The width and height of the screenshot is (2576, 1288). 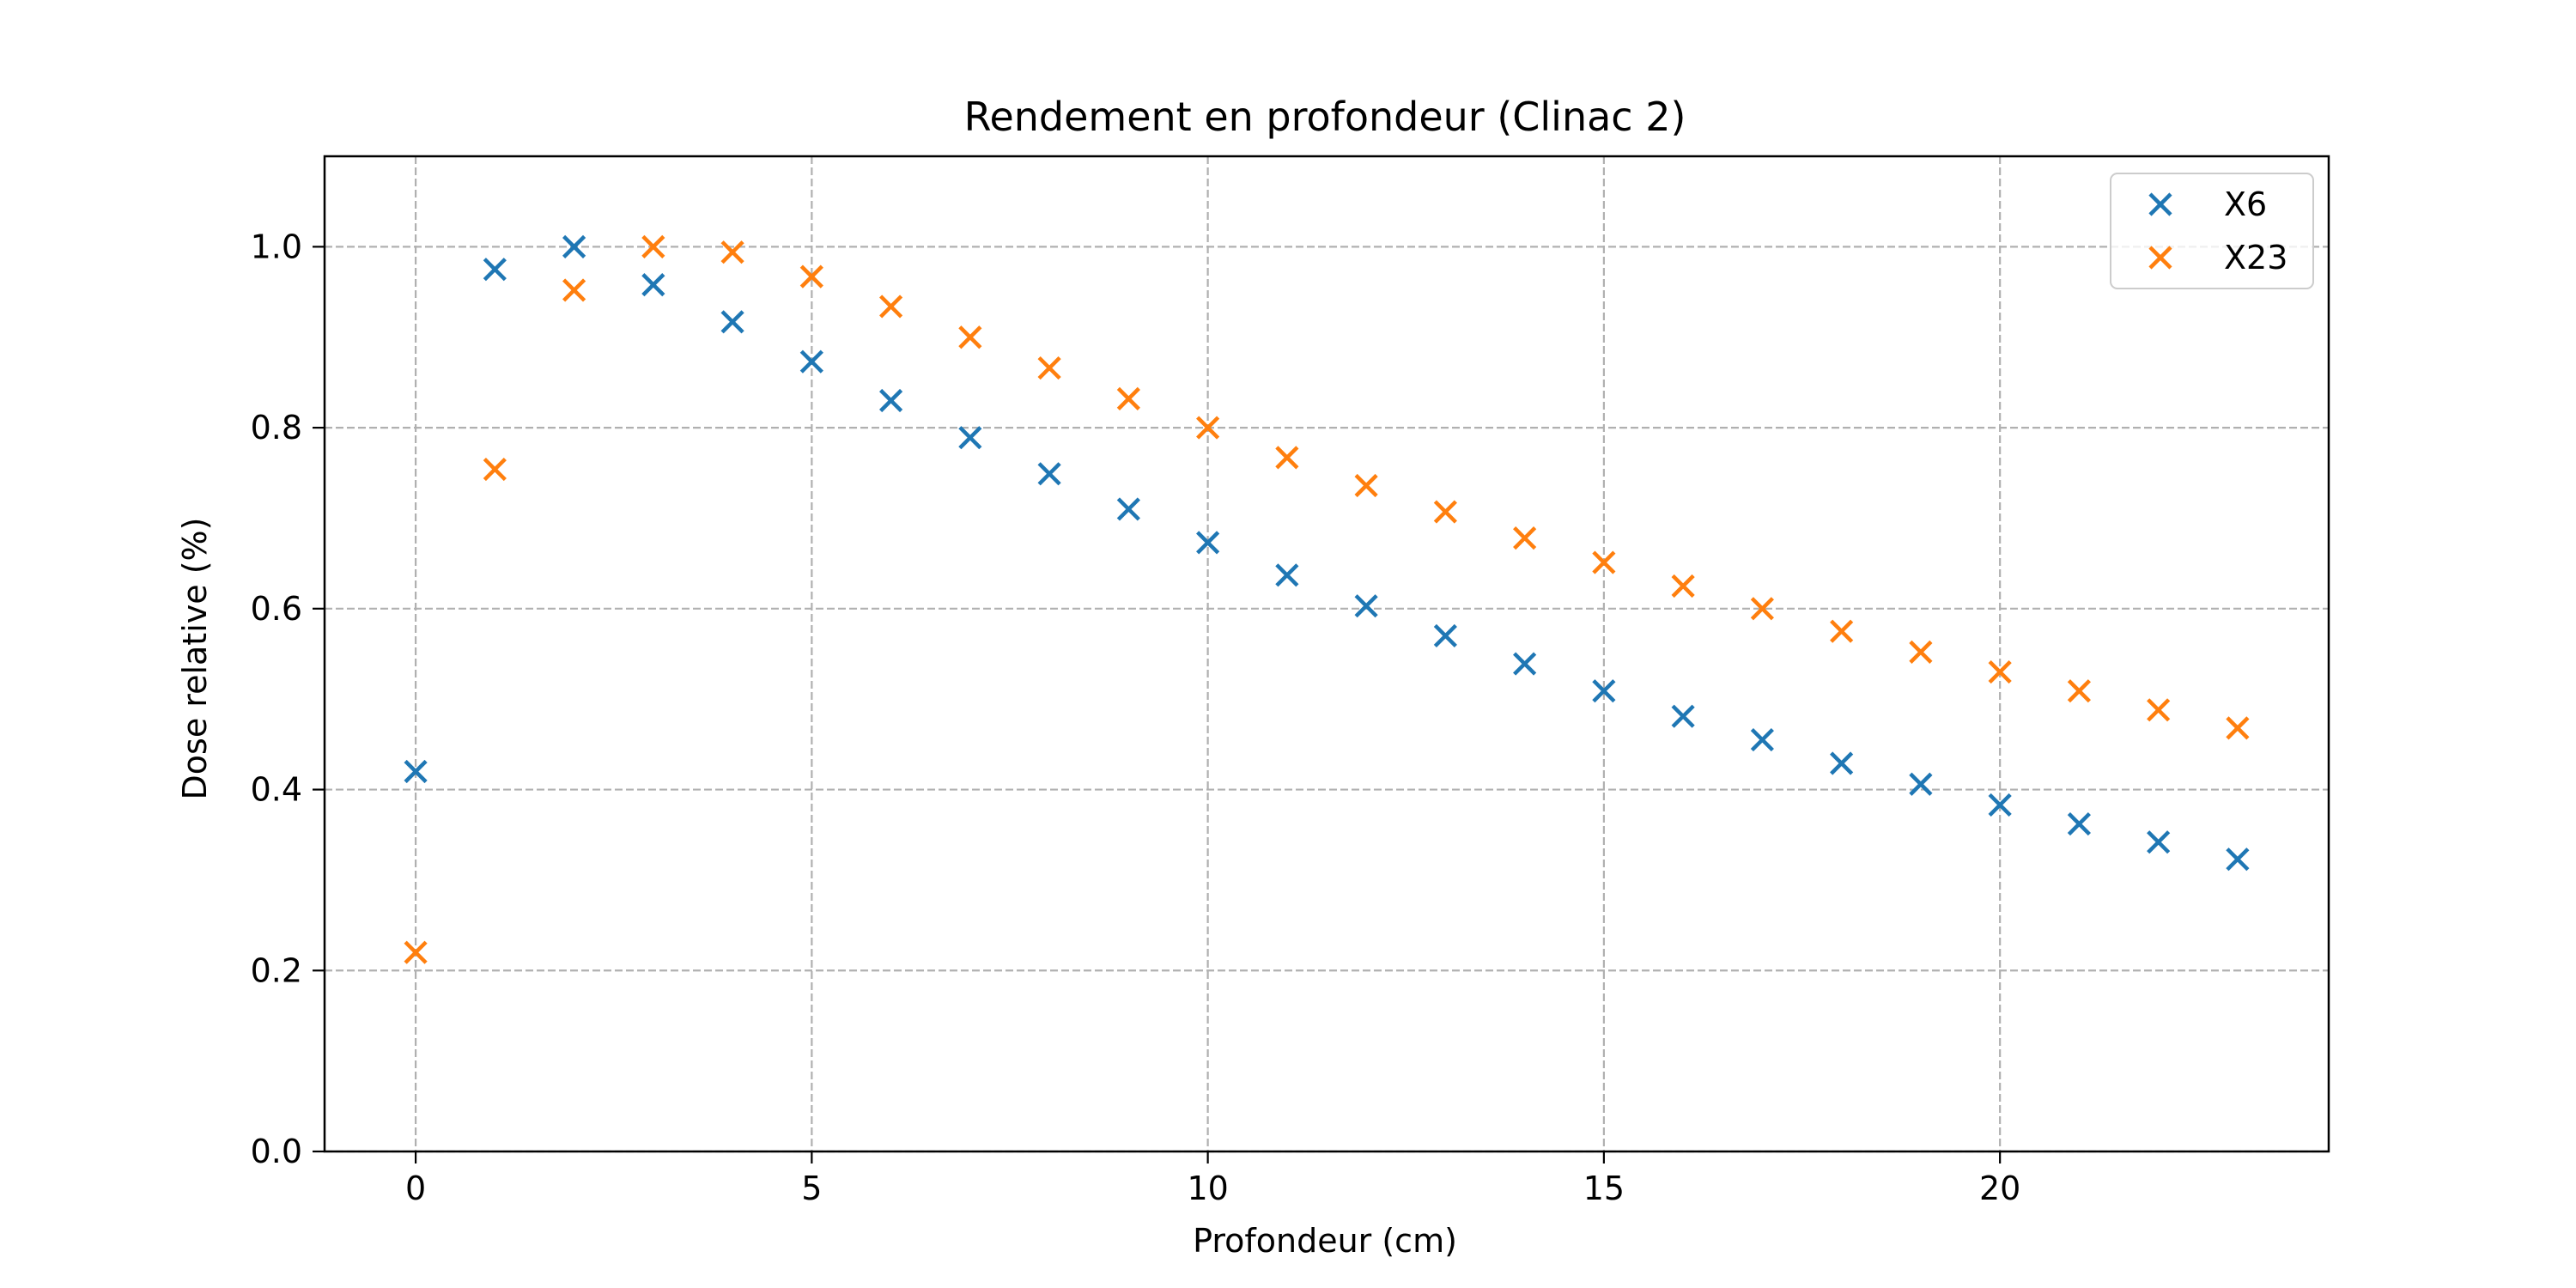 I want to click on x-tick-label: 0, so click(x=415, y=1188).